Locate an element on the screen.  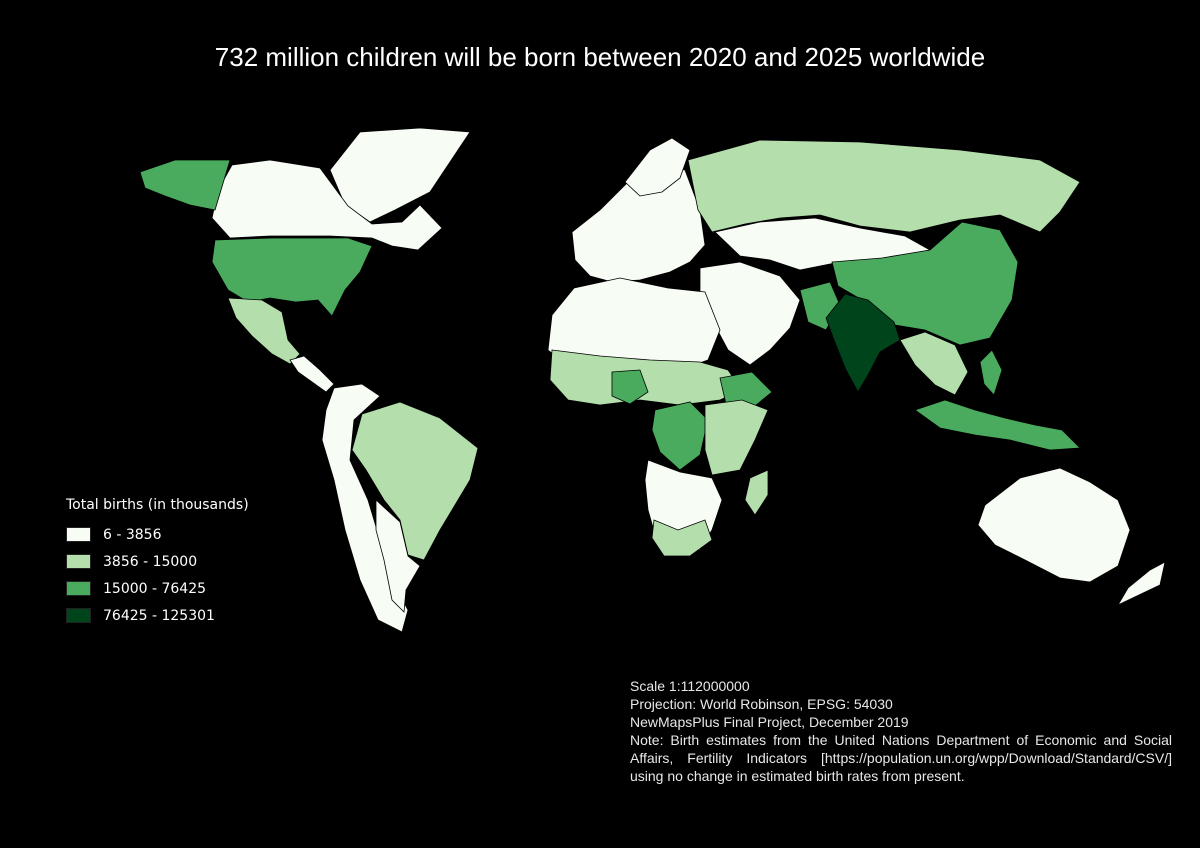
region-argentina is located at coordinates (398, 556).